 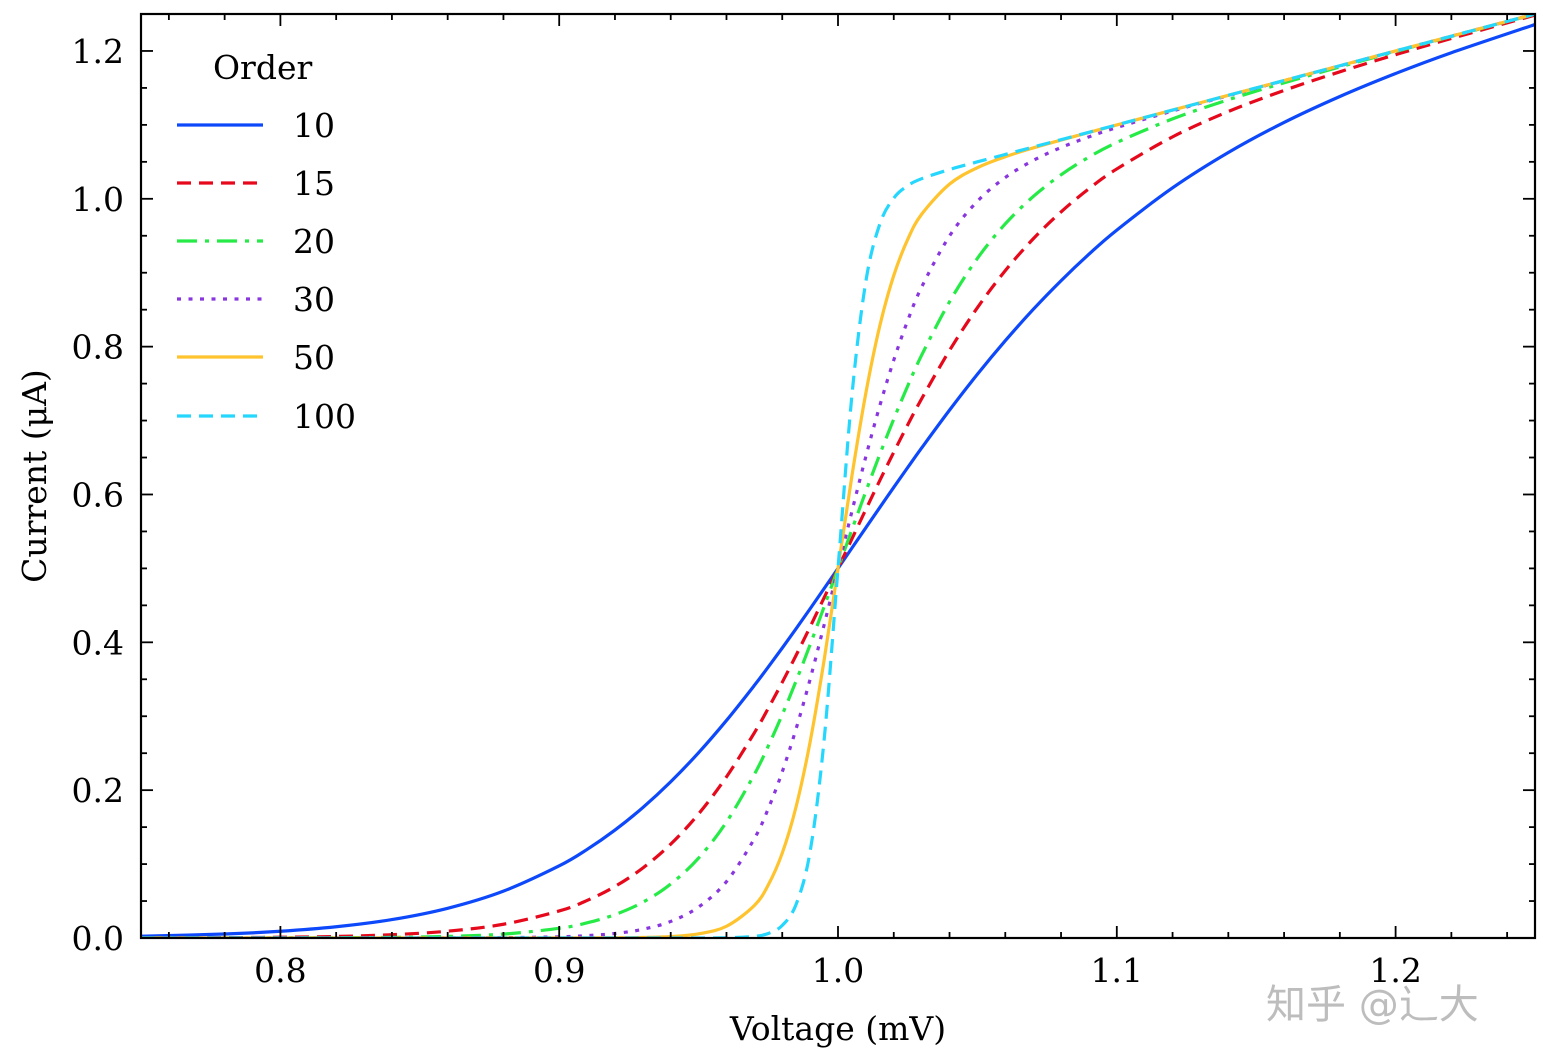 What do you see at coordinates (98, 347) in the screenshot?
I see `y-tick-label: 0.8` at bounding box center [98, 347].